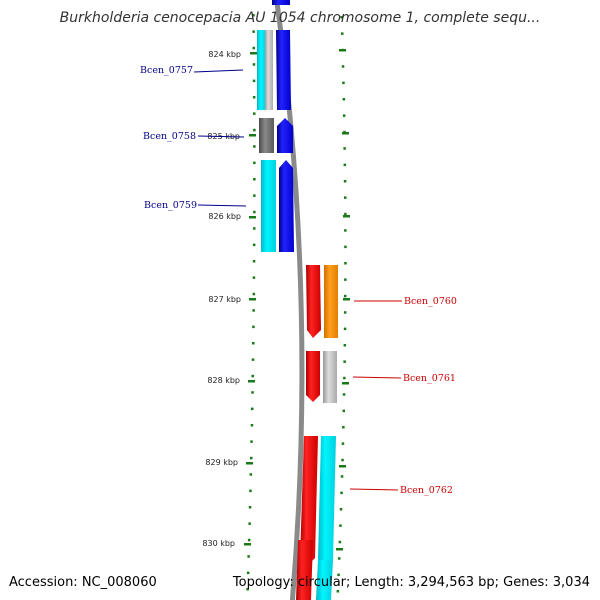 The width and height of the screenshot is (600, 600). Describe the element at coordinates (272, 545) in the screenshot. I see `major-tick-830: 830 kbp` at that location.